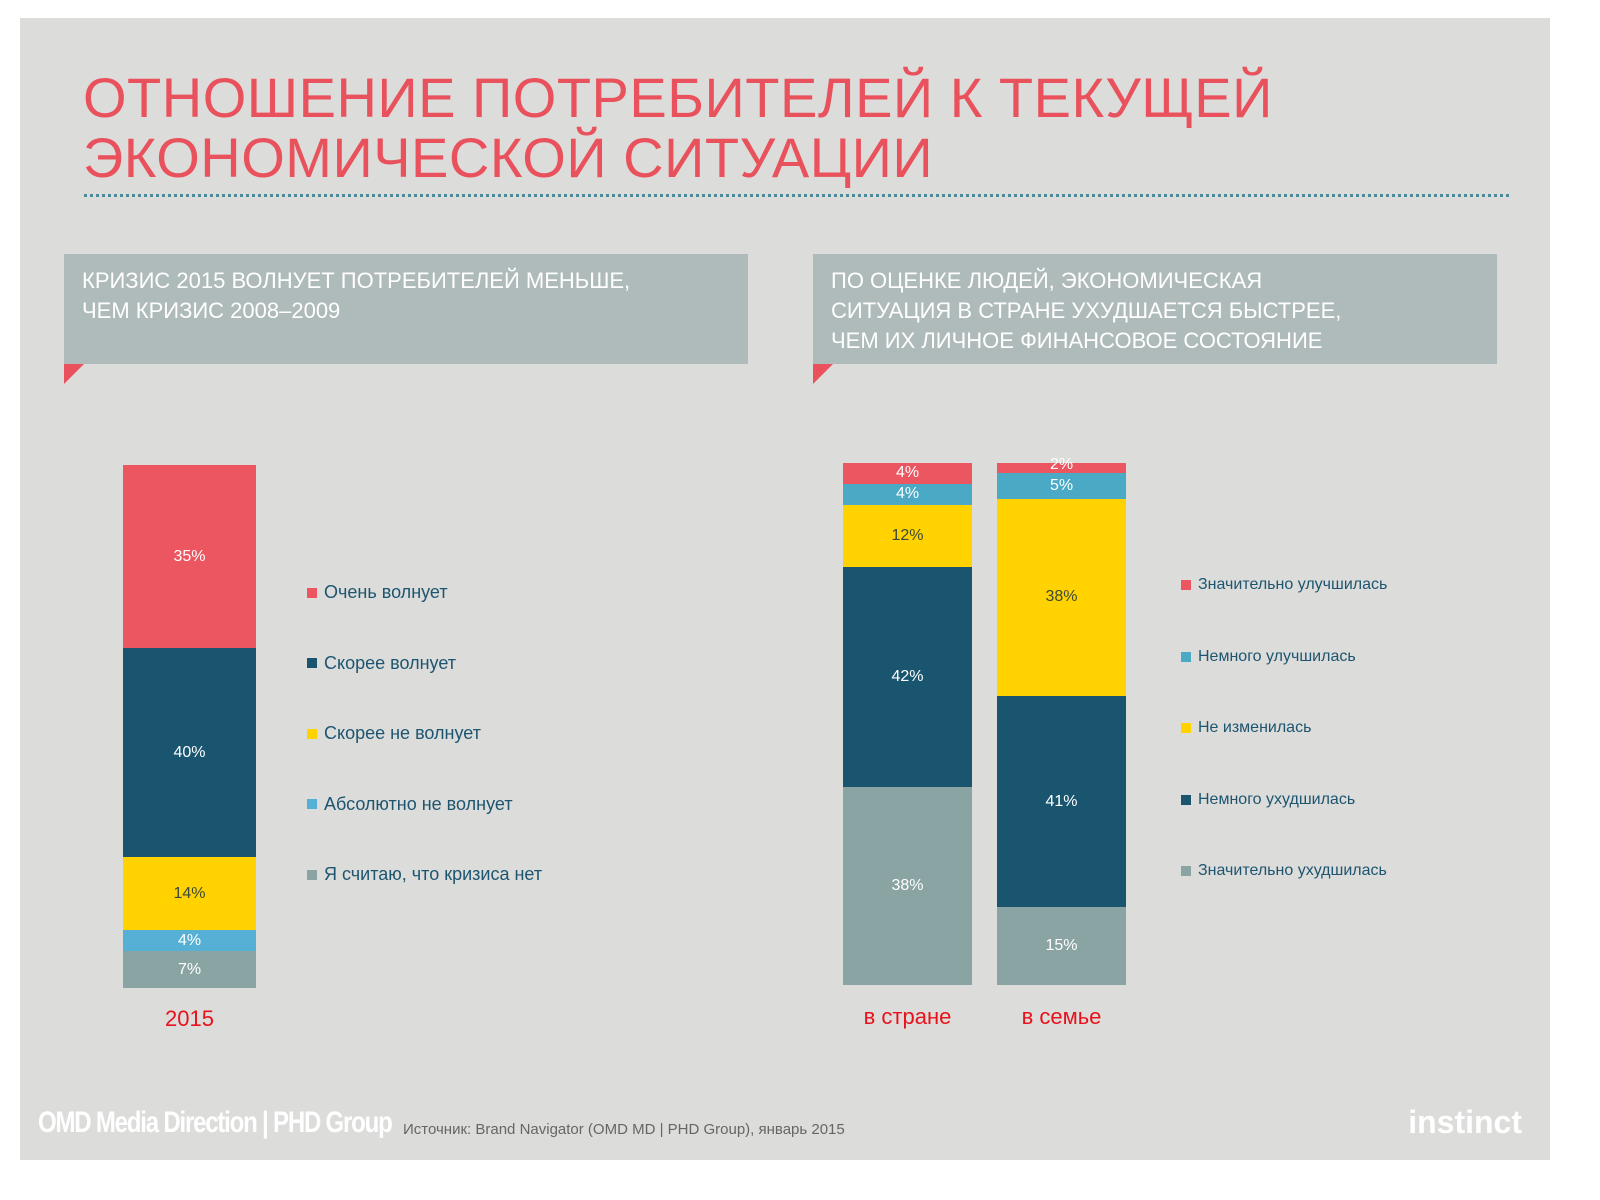  Describe the element at coordinates (402, 733) in the screenshot. I see `legend-label: Скорее не волнует` at that location.